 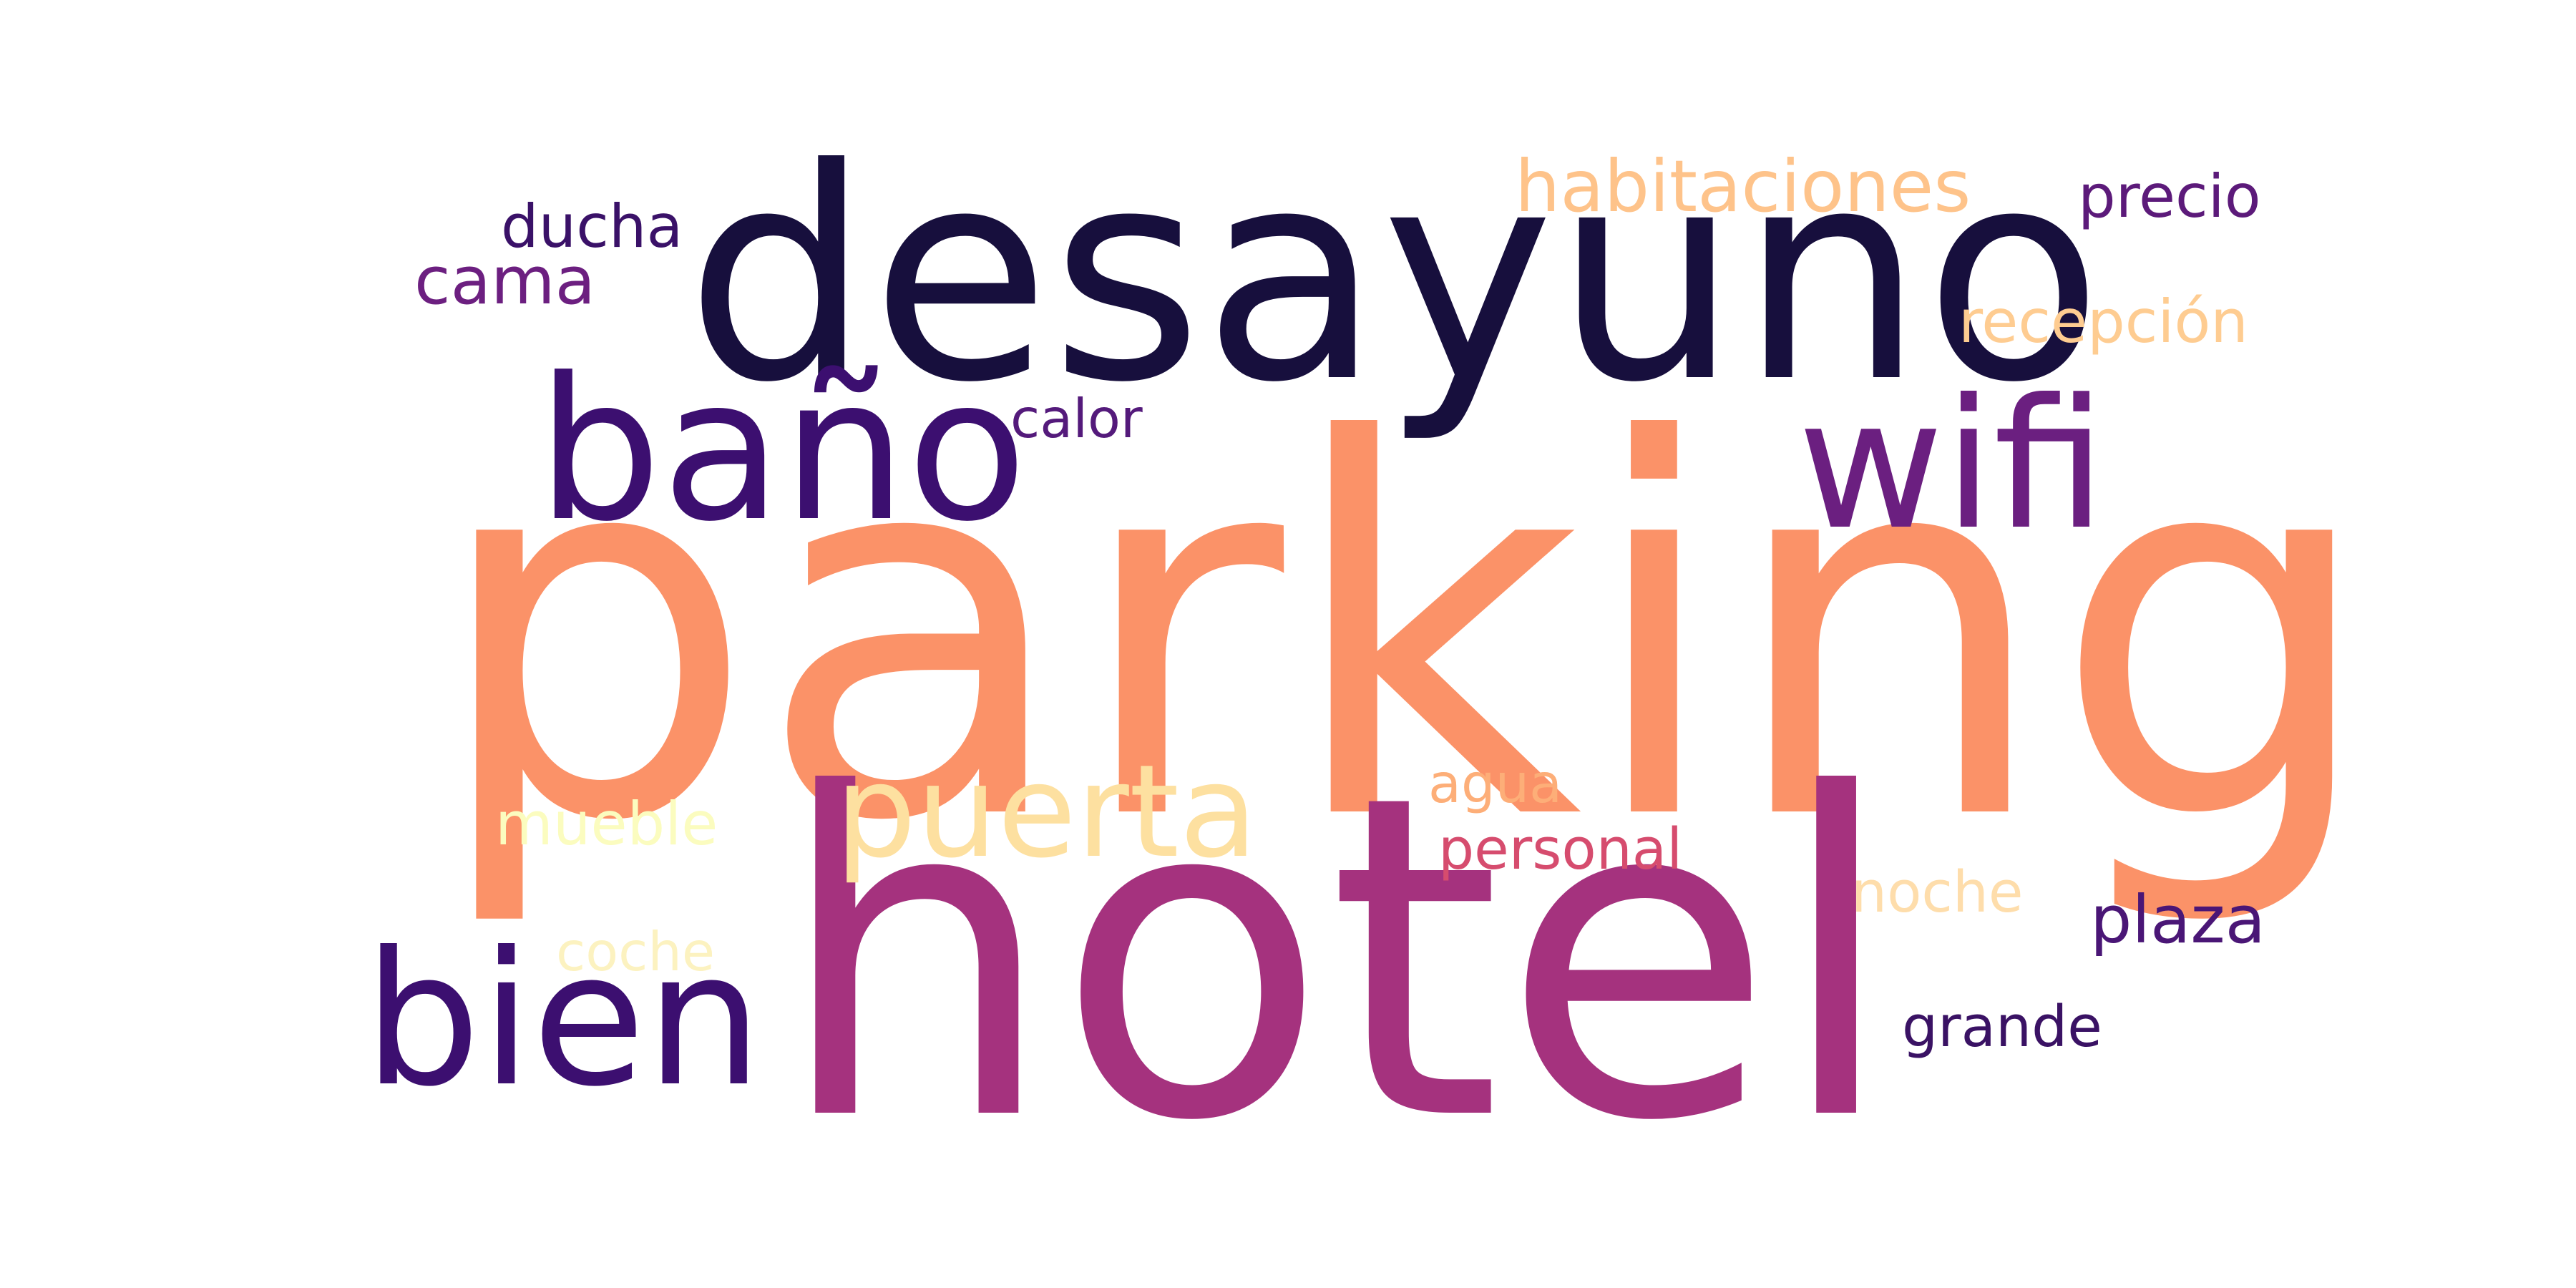 What do you see at coordinates (2178, 920) in the screenshot?
I see `word-plaza: plaza` at bounding box center [2178, 920].